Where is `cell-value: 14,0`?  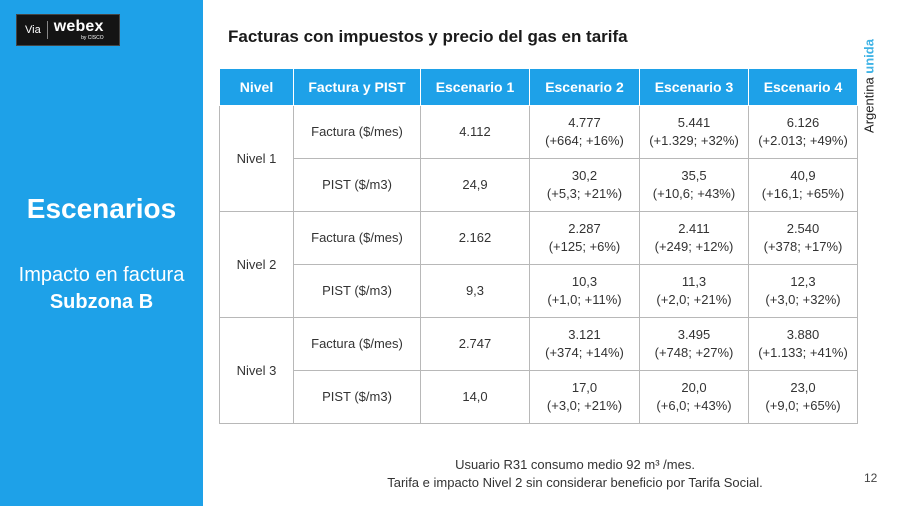 cell-value: 14,0 is located at coordinates (475, 396).